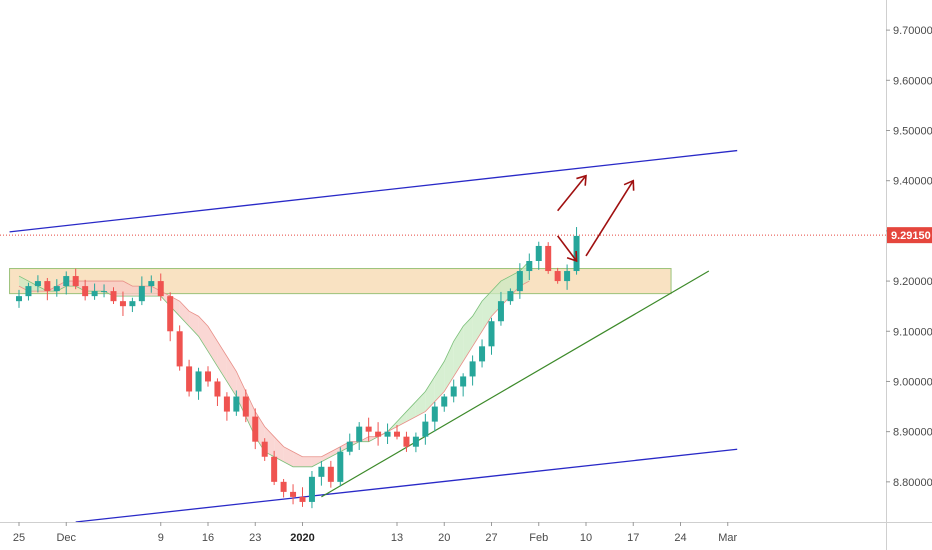 This screenshot has height=550, width=932. Describe the element at coordinates (208, 538) in the screenshot. I see `x-tick-label: 16` at that location.